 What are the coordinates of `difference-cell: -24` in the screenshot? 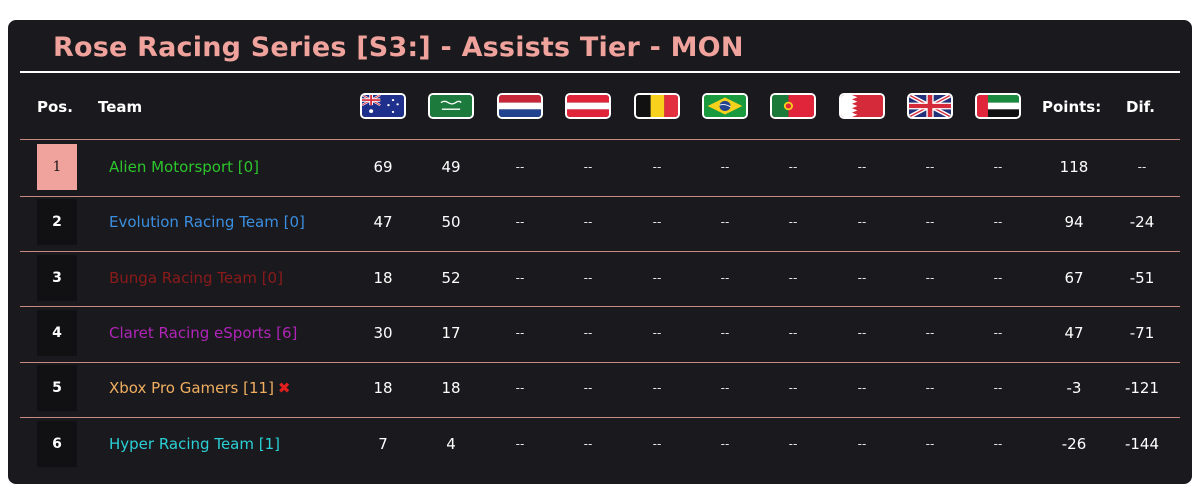 It's located at (1142, 222).